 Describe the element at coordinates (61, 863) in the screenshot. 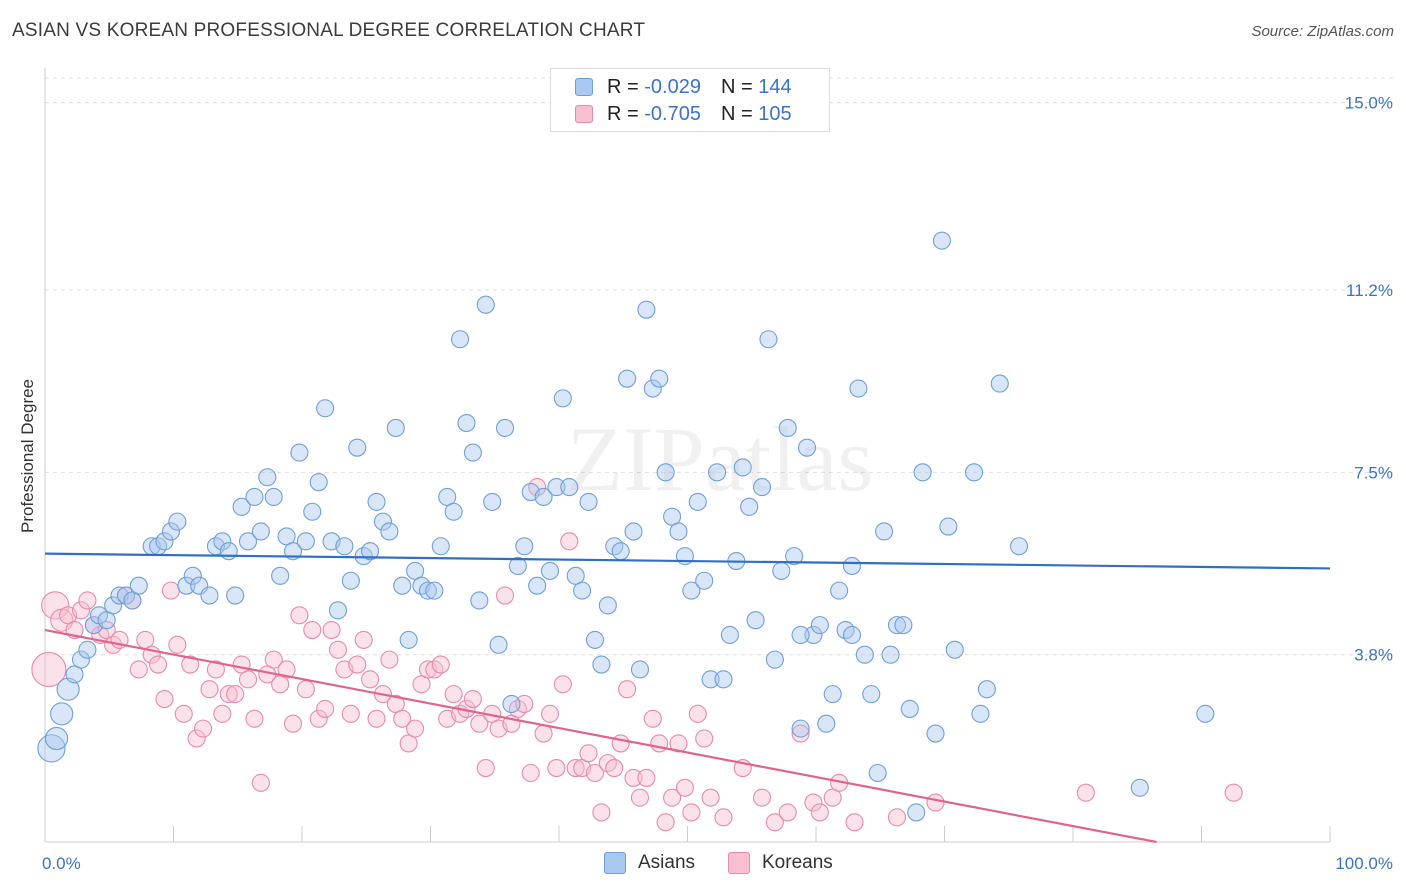

I see `x-tick-label: 0.0%` at that location.